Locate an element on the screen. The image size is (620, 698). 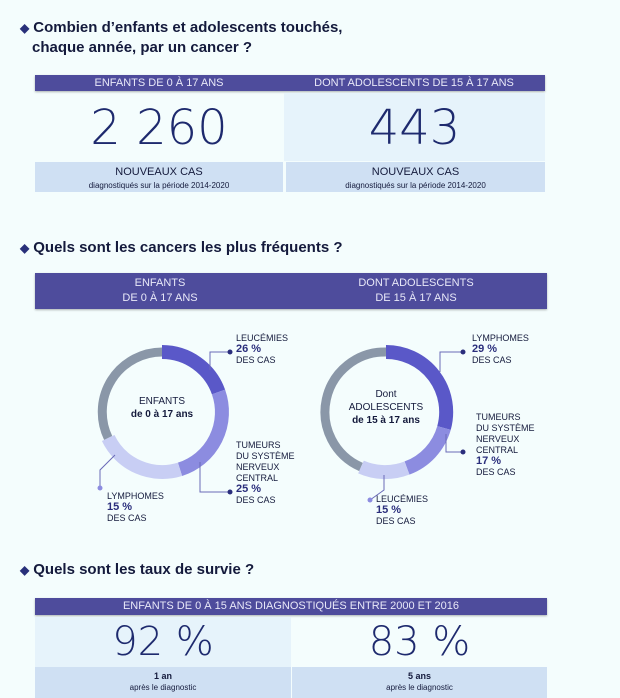
donut1-label-snc-l3: NERVEUX is located at coordinates (258, 467).